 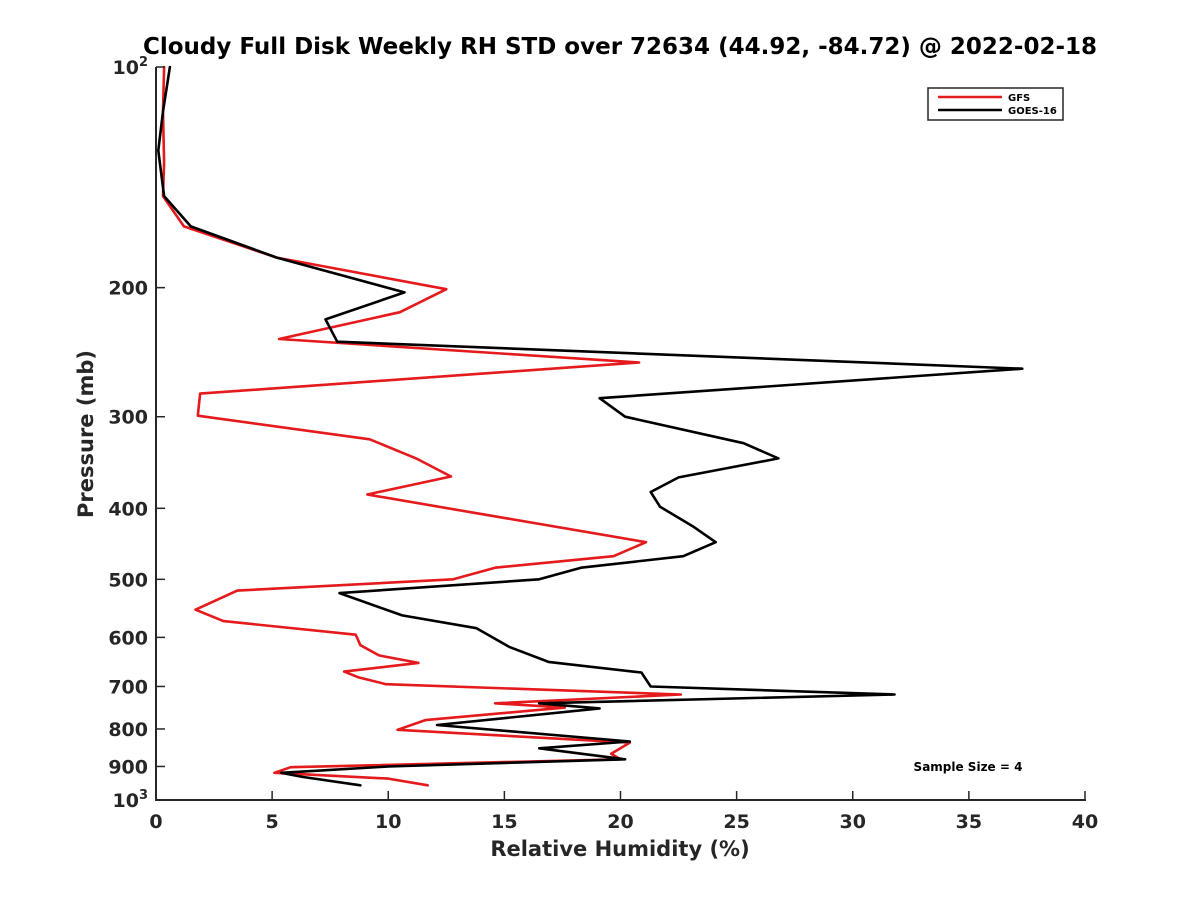 I want to click on x-tick-label: 15, so click(x=504, y=822).